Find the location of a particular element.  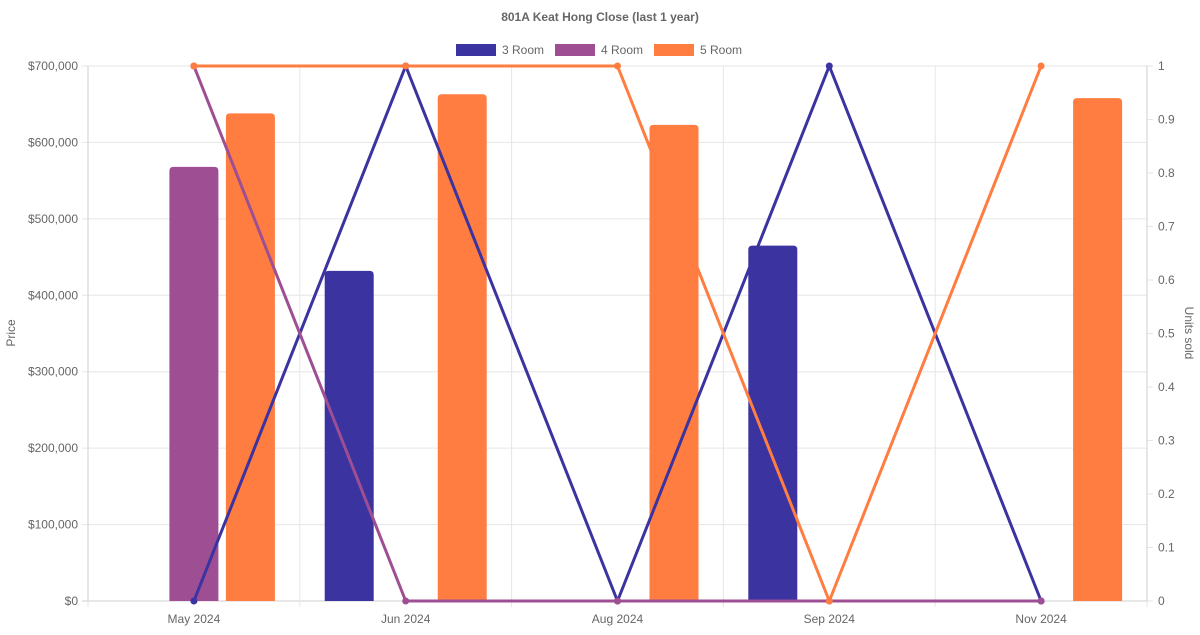

y2-tick-label: 0.6 is located at coordinates (1166, 280).